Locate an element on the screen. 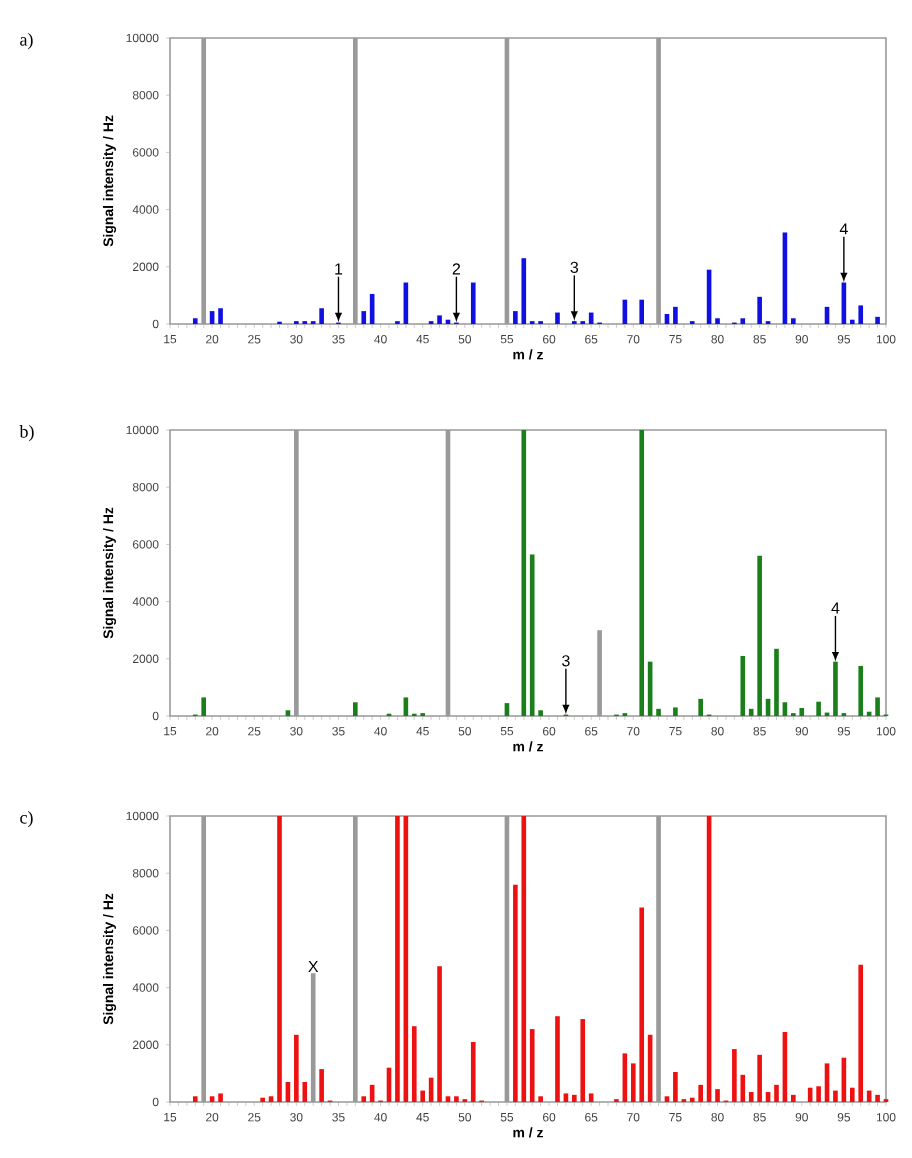  text: c) is located at coordinates (26, 819).